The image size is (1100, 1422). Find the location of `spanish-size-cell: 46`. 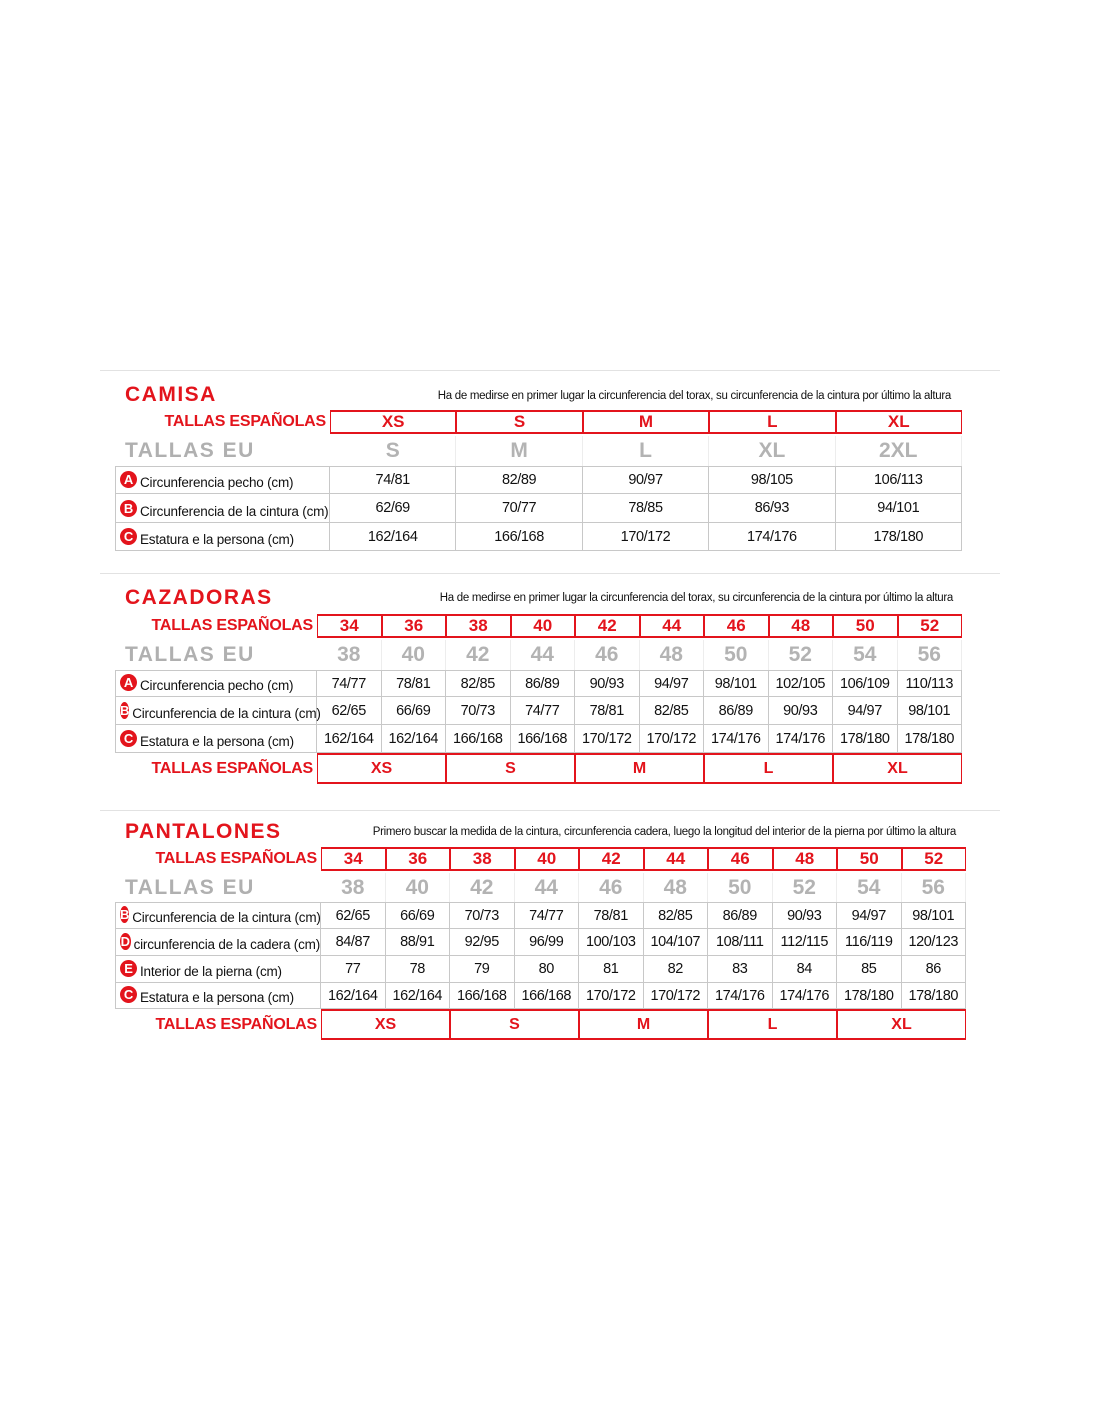

spanish-size-cell: 46 is located at coordinates (736, 626).